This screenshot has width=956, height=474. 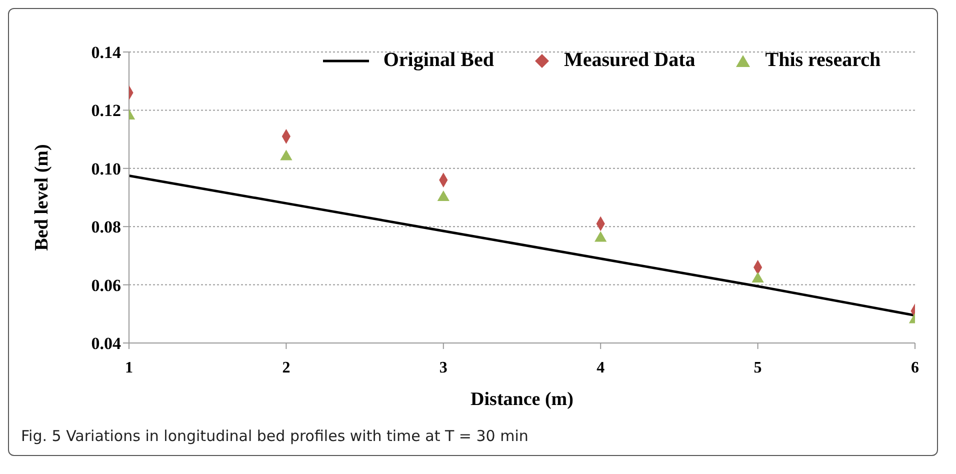 What do you see at coordinates (286, 367) in the screenshot?
I see `x-tick-label: 2` at bounding box center [286, 367].